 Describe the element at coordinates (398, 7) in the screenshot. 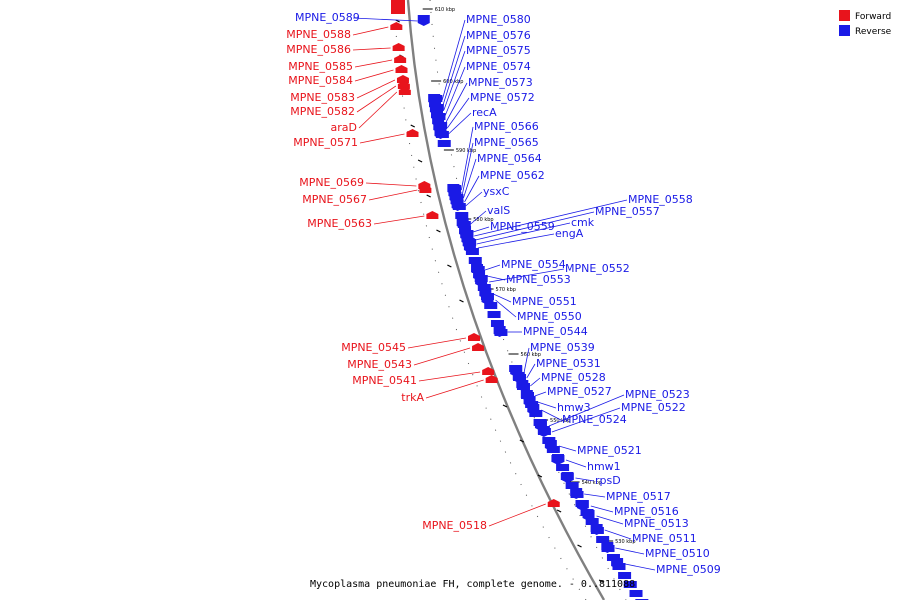

I see `forward-gene-block` at that location.